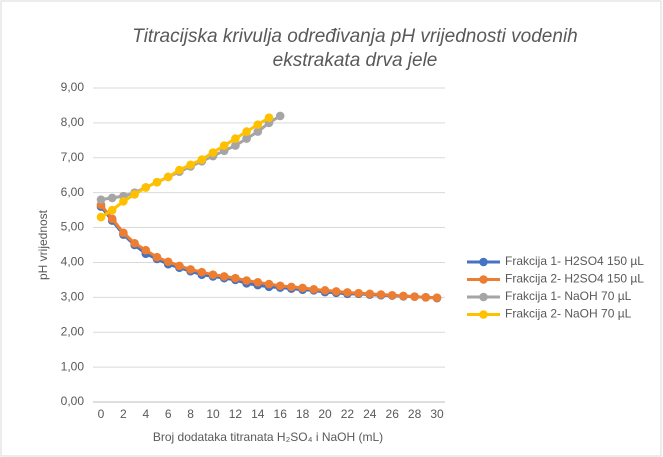  I want to click on y-tick-label: 7,00, so click(73, 157).